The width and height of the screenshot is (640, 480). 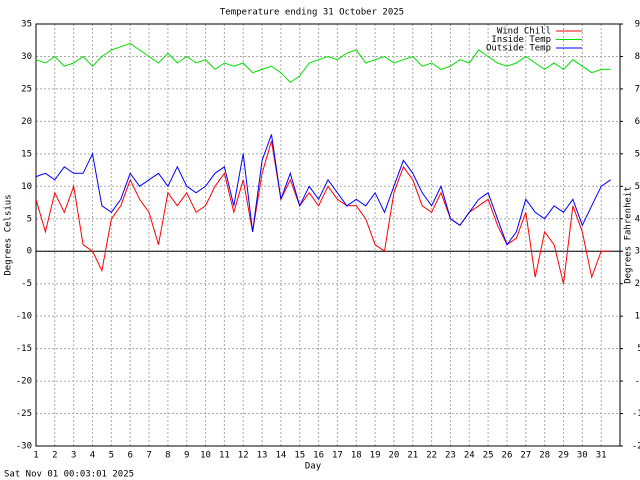 I want to click on x-tick-label: 17, so click(x=337, y=456).